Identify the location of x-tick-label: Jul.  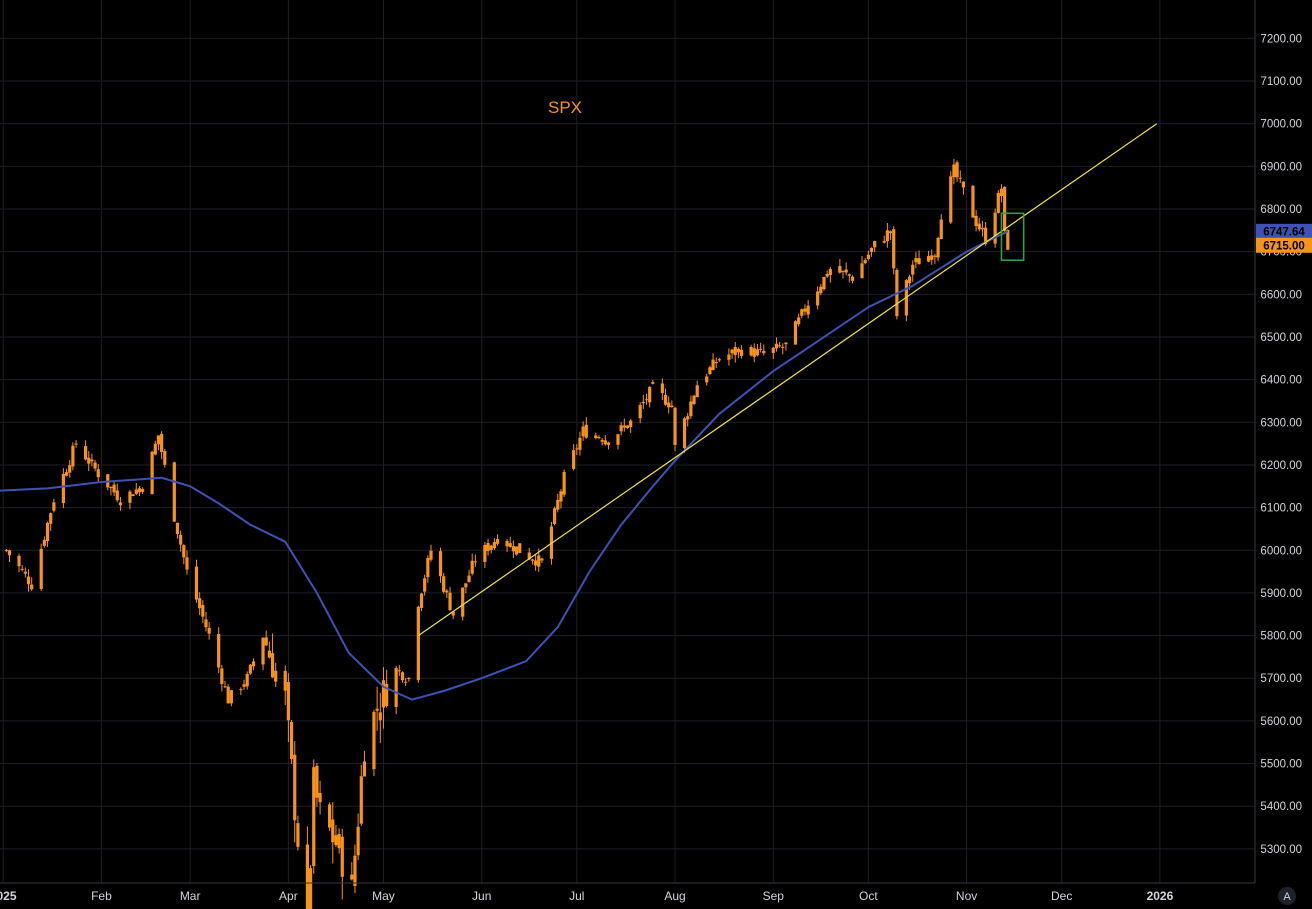
(576, 896).